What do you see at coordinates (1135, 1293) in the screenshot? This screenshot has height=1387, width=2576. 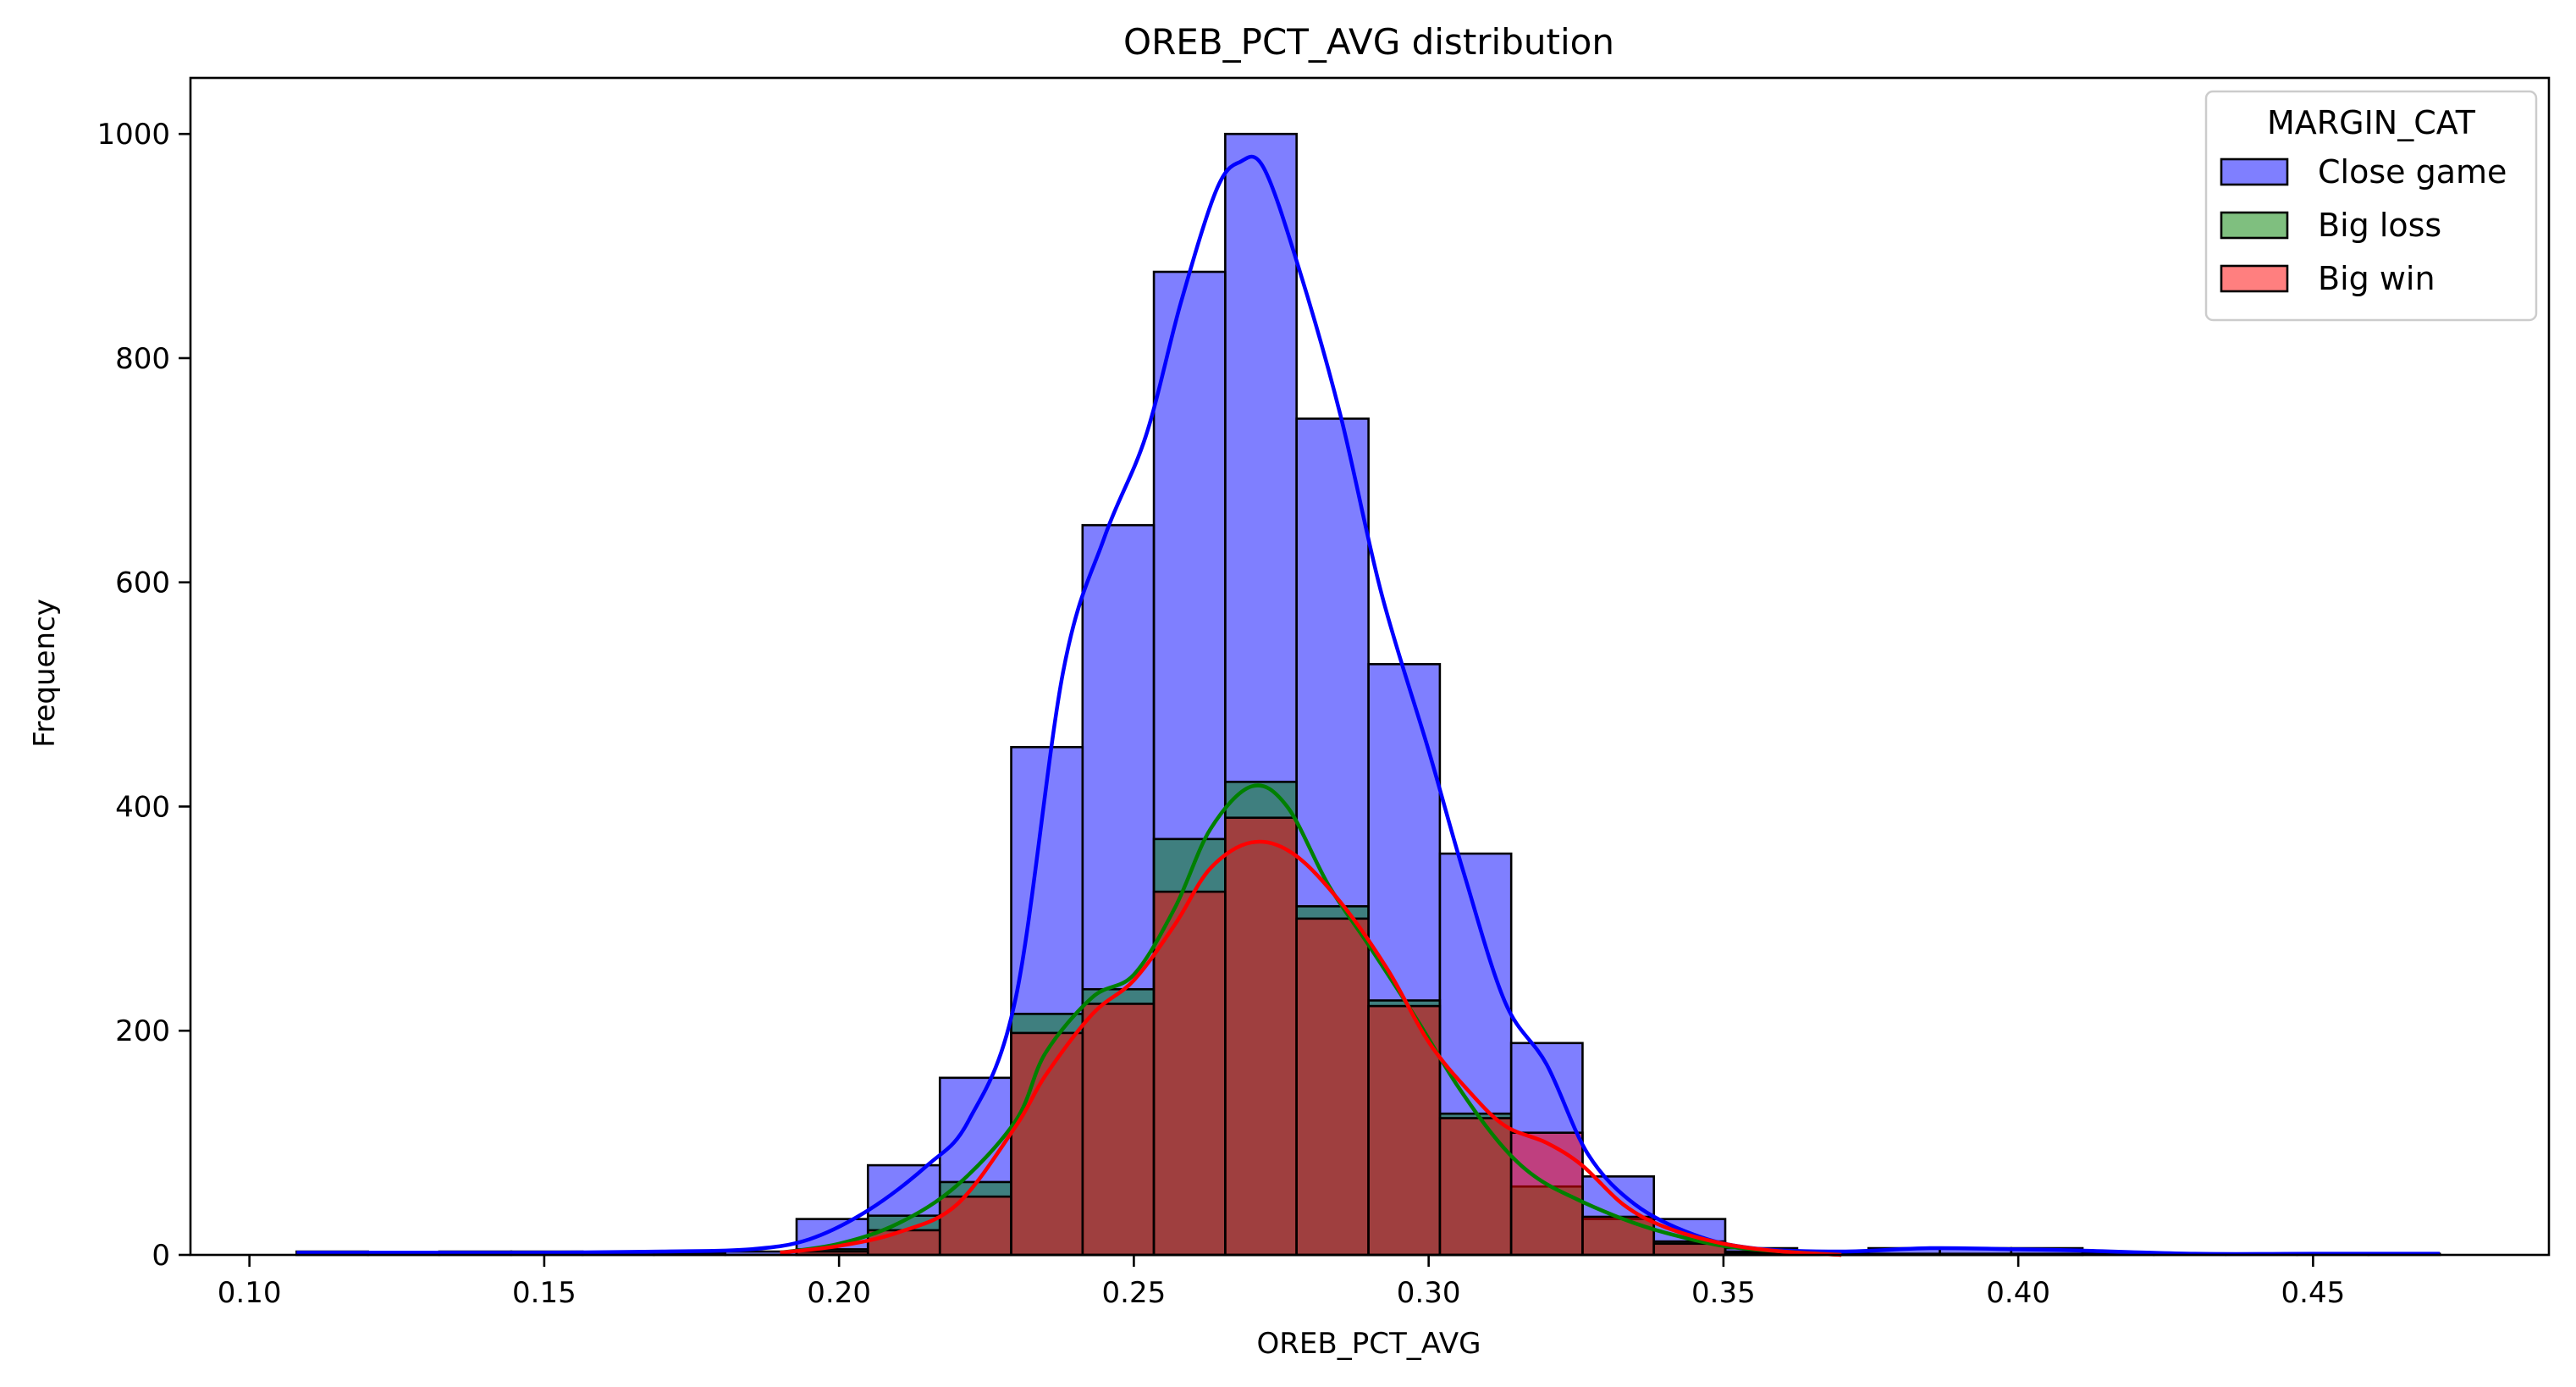 I see `x-tick-label: 0.25` at bounding box center [1135, 1293].